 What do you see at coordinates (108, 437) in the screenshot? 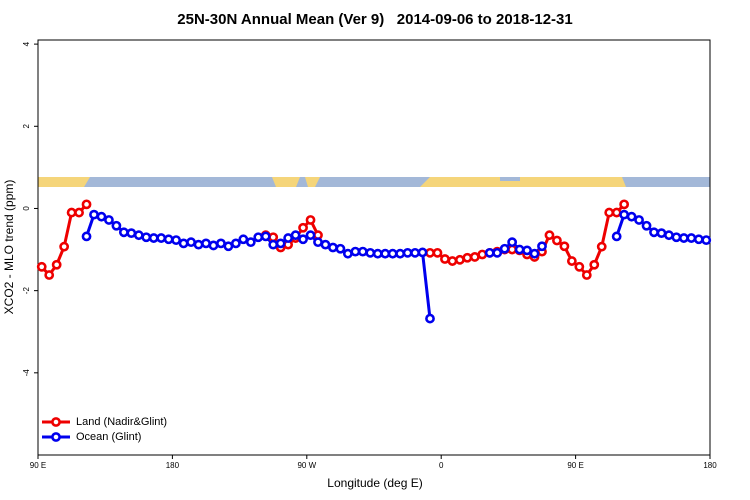
I see `legend-label: Ocean (Glint)` at bounding box center [108, 437].